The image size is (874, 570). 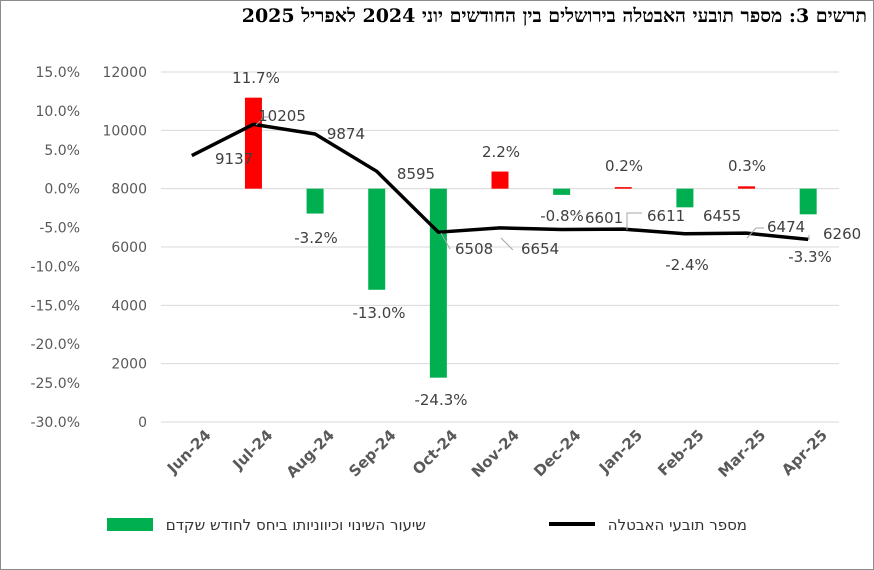 What do you see at coordinates (620, 451) in the screenshot?
I see `x-tick-label: Jan-25` at bounding box center [620, 451].